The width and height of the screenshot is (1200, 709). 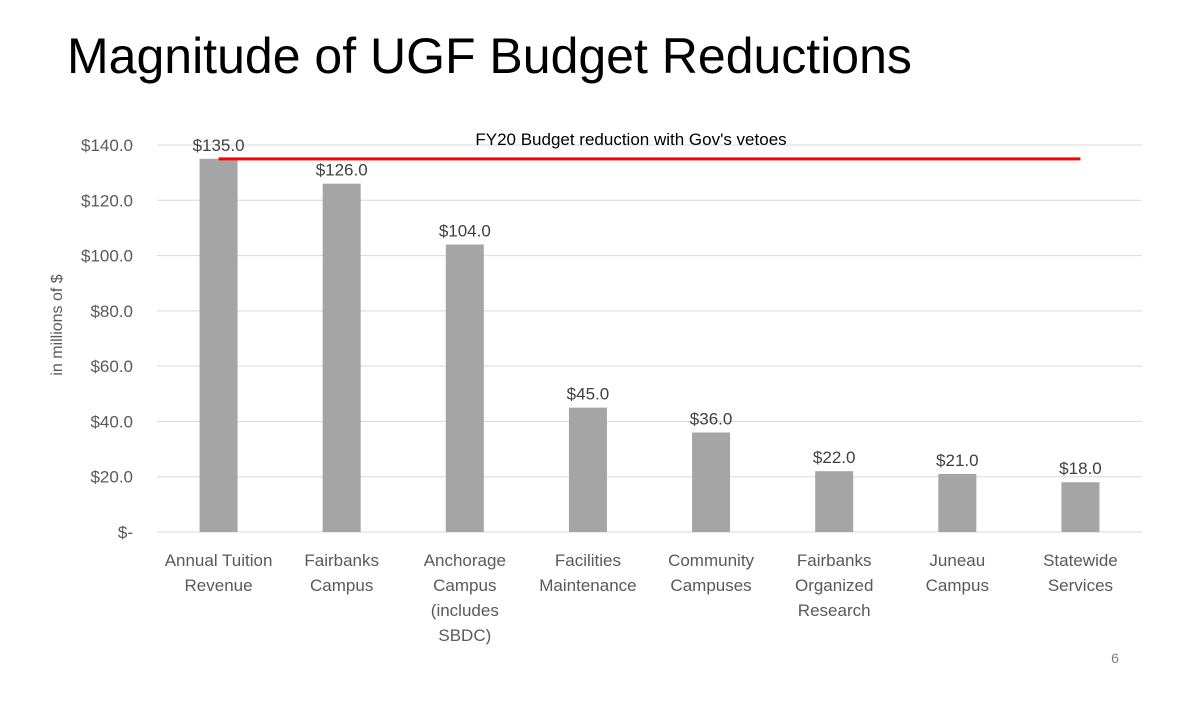 What do you see at coordinates (111, 366) in the screenshot?
I see `y-tick-label: $60.0` at bounding box center [111, 366].